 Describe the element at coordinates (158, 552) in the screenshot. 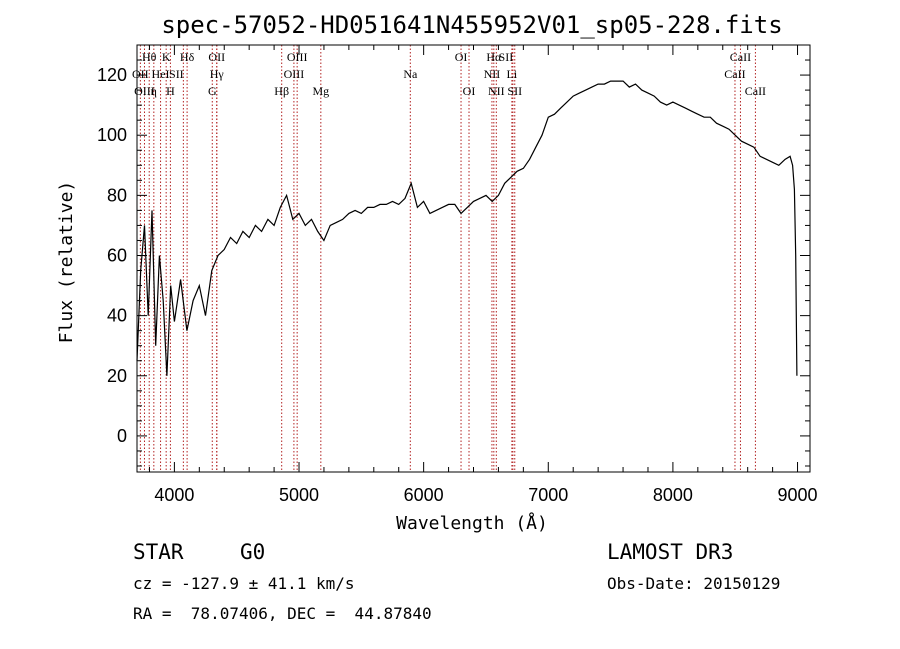

I see `object-class: STAR` at that location.